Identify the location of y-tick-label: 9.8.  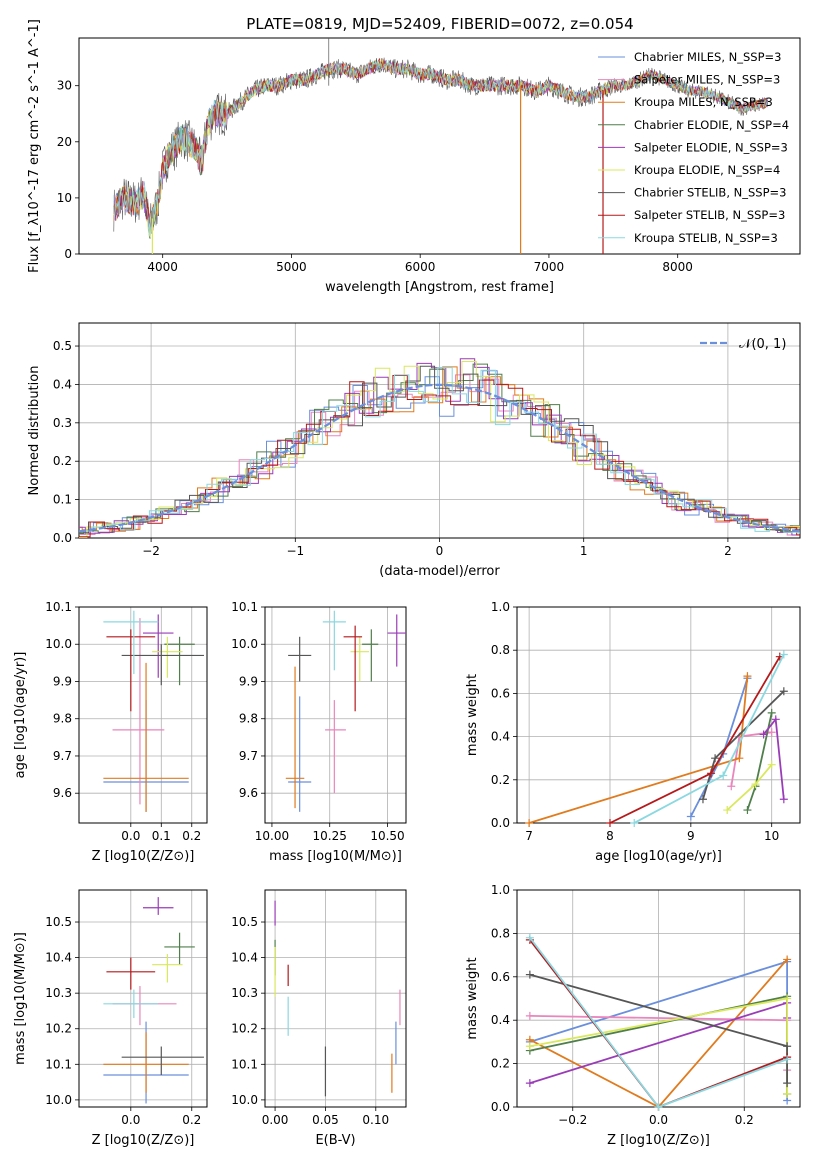
(62, 719).